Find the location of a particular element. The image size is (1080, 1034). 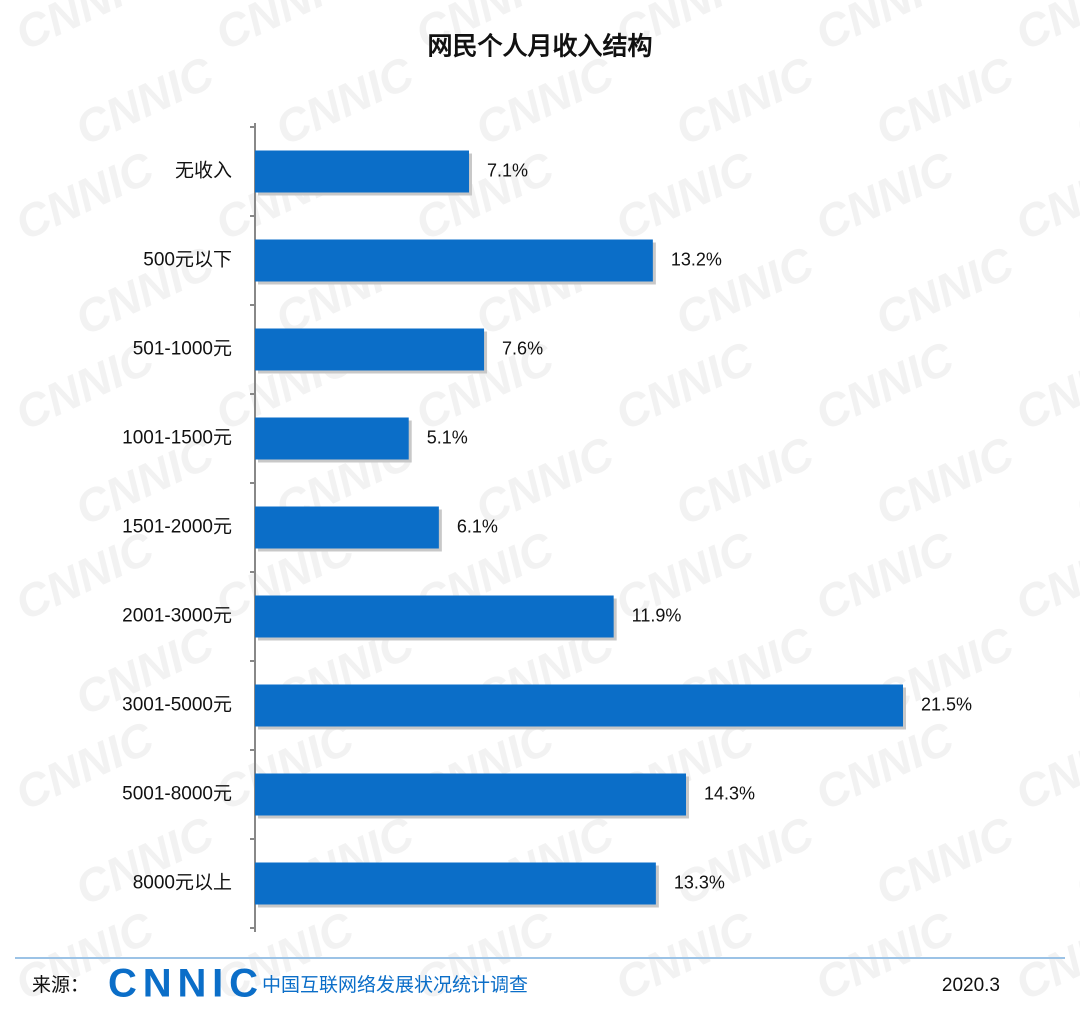

footer-logo: CNNIC is located at coordinates (183, 984).